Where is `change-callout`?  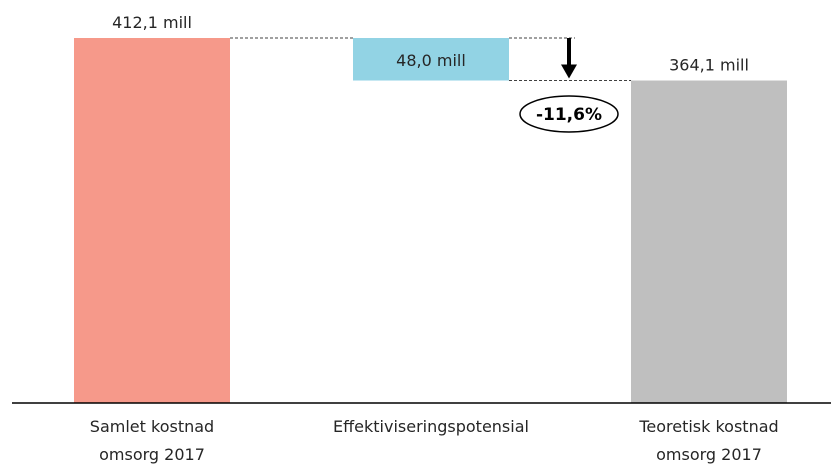 change-callout is located at coordinates (569, 114).